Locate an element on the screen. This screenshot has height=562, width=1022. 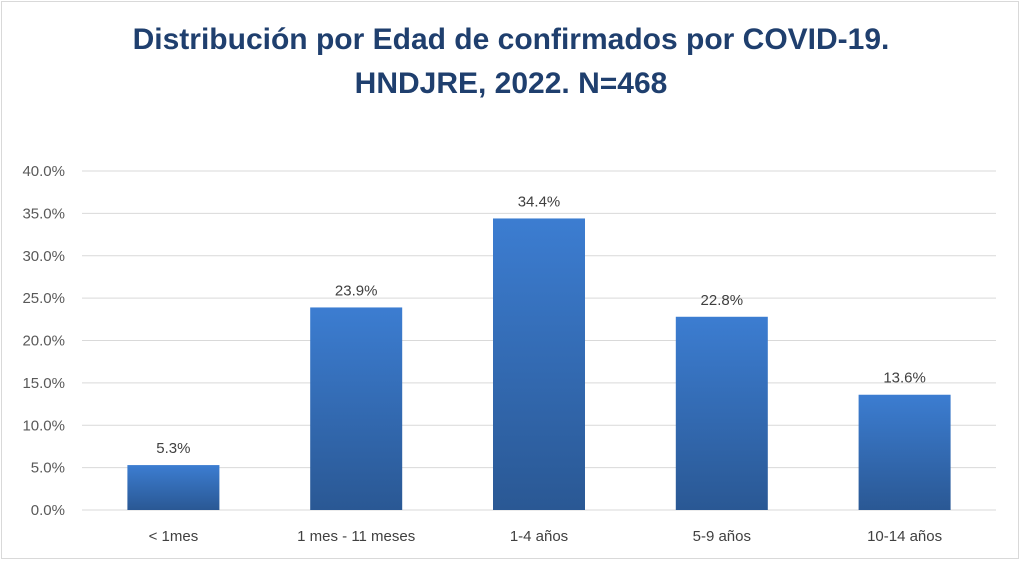
x-category-label: 1-4 años is located at coordinates (539, 536).